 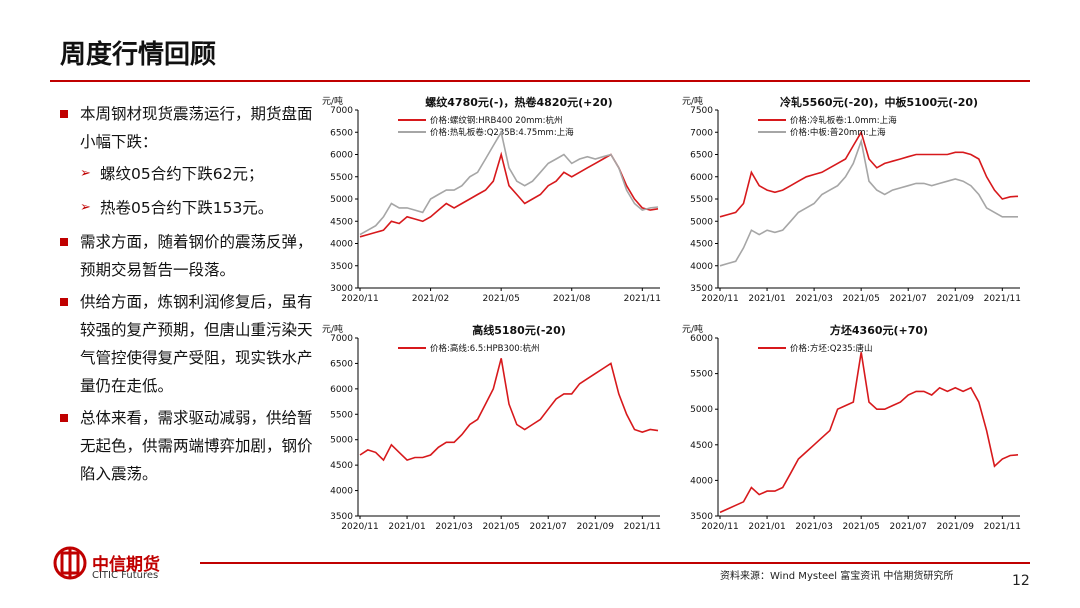 I want to click on legend-label: 价格:热轧板卷:Q235B:4.75mm:上海, so click(x=502, y=132).